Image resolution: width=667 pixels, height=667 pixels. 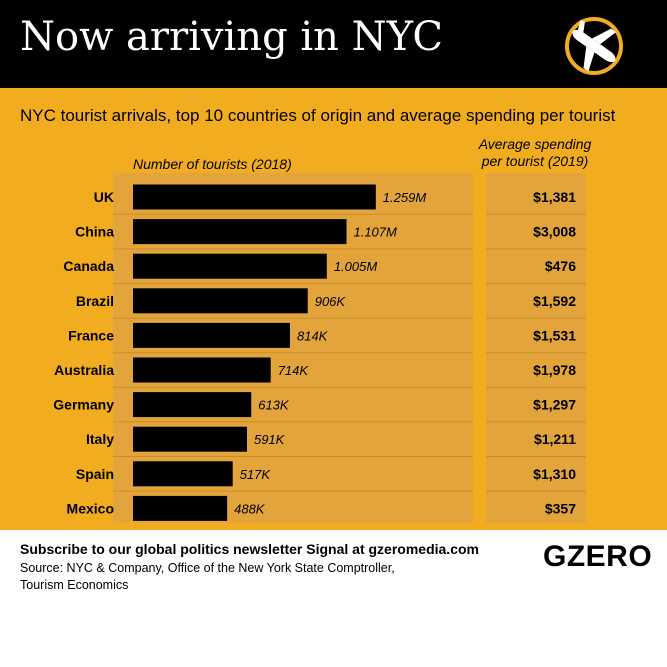 I want to click on spending-value: $3,008, so click(x=554, y=232).